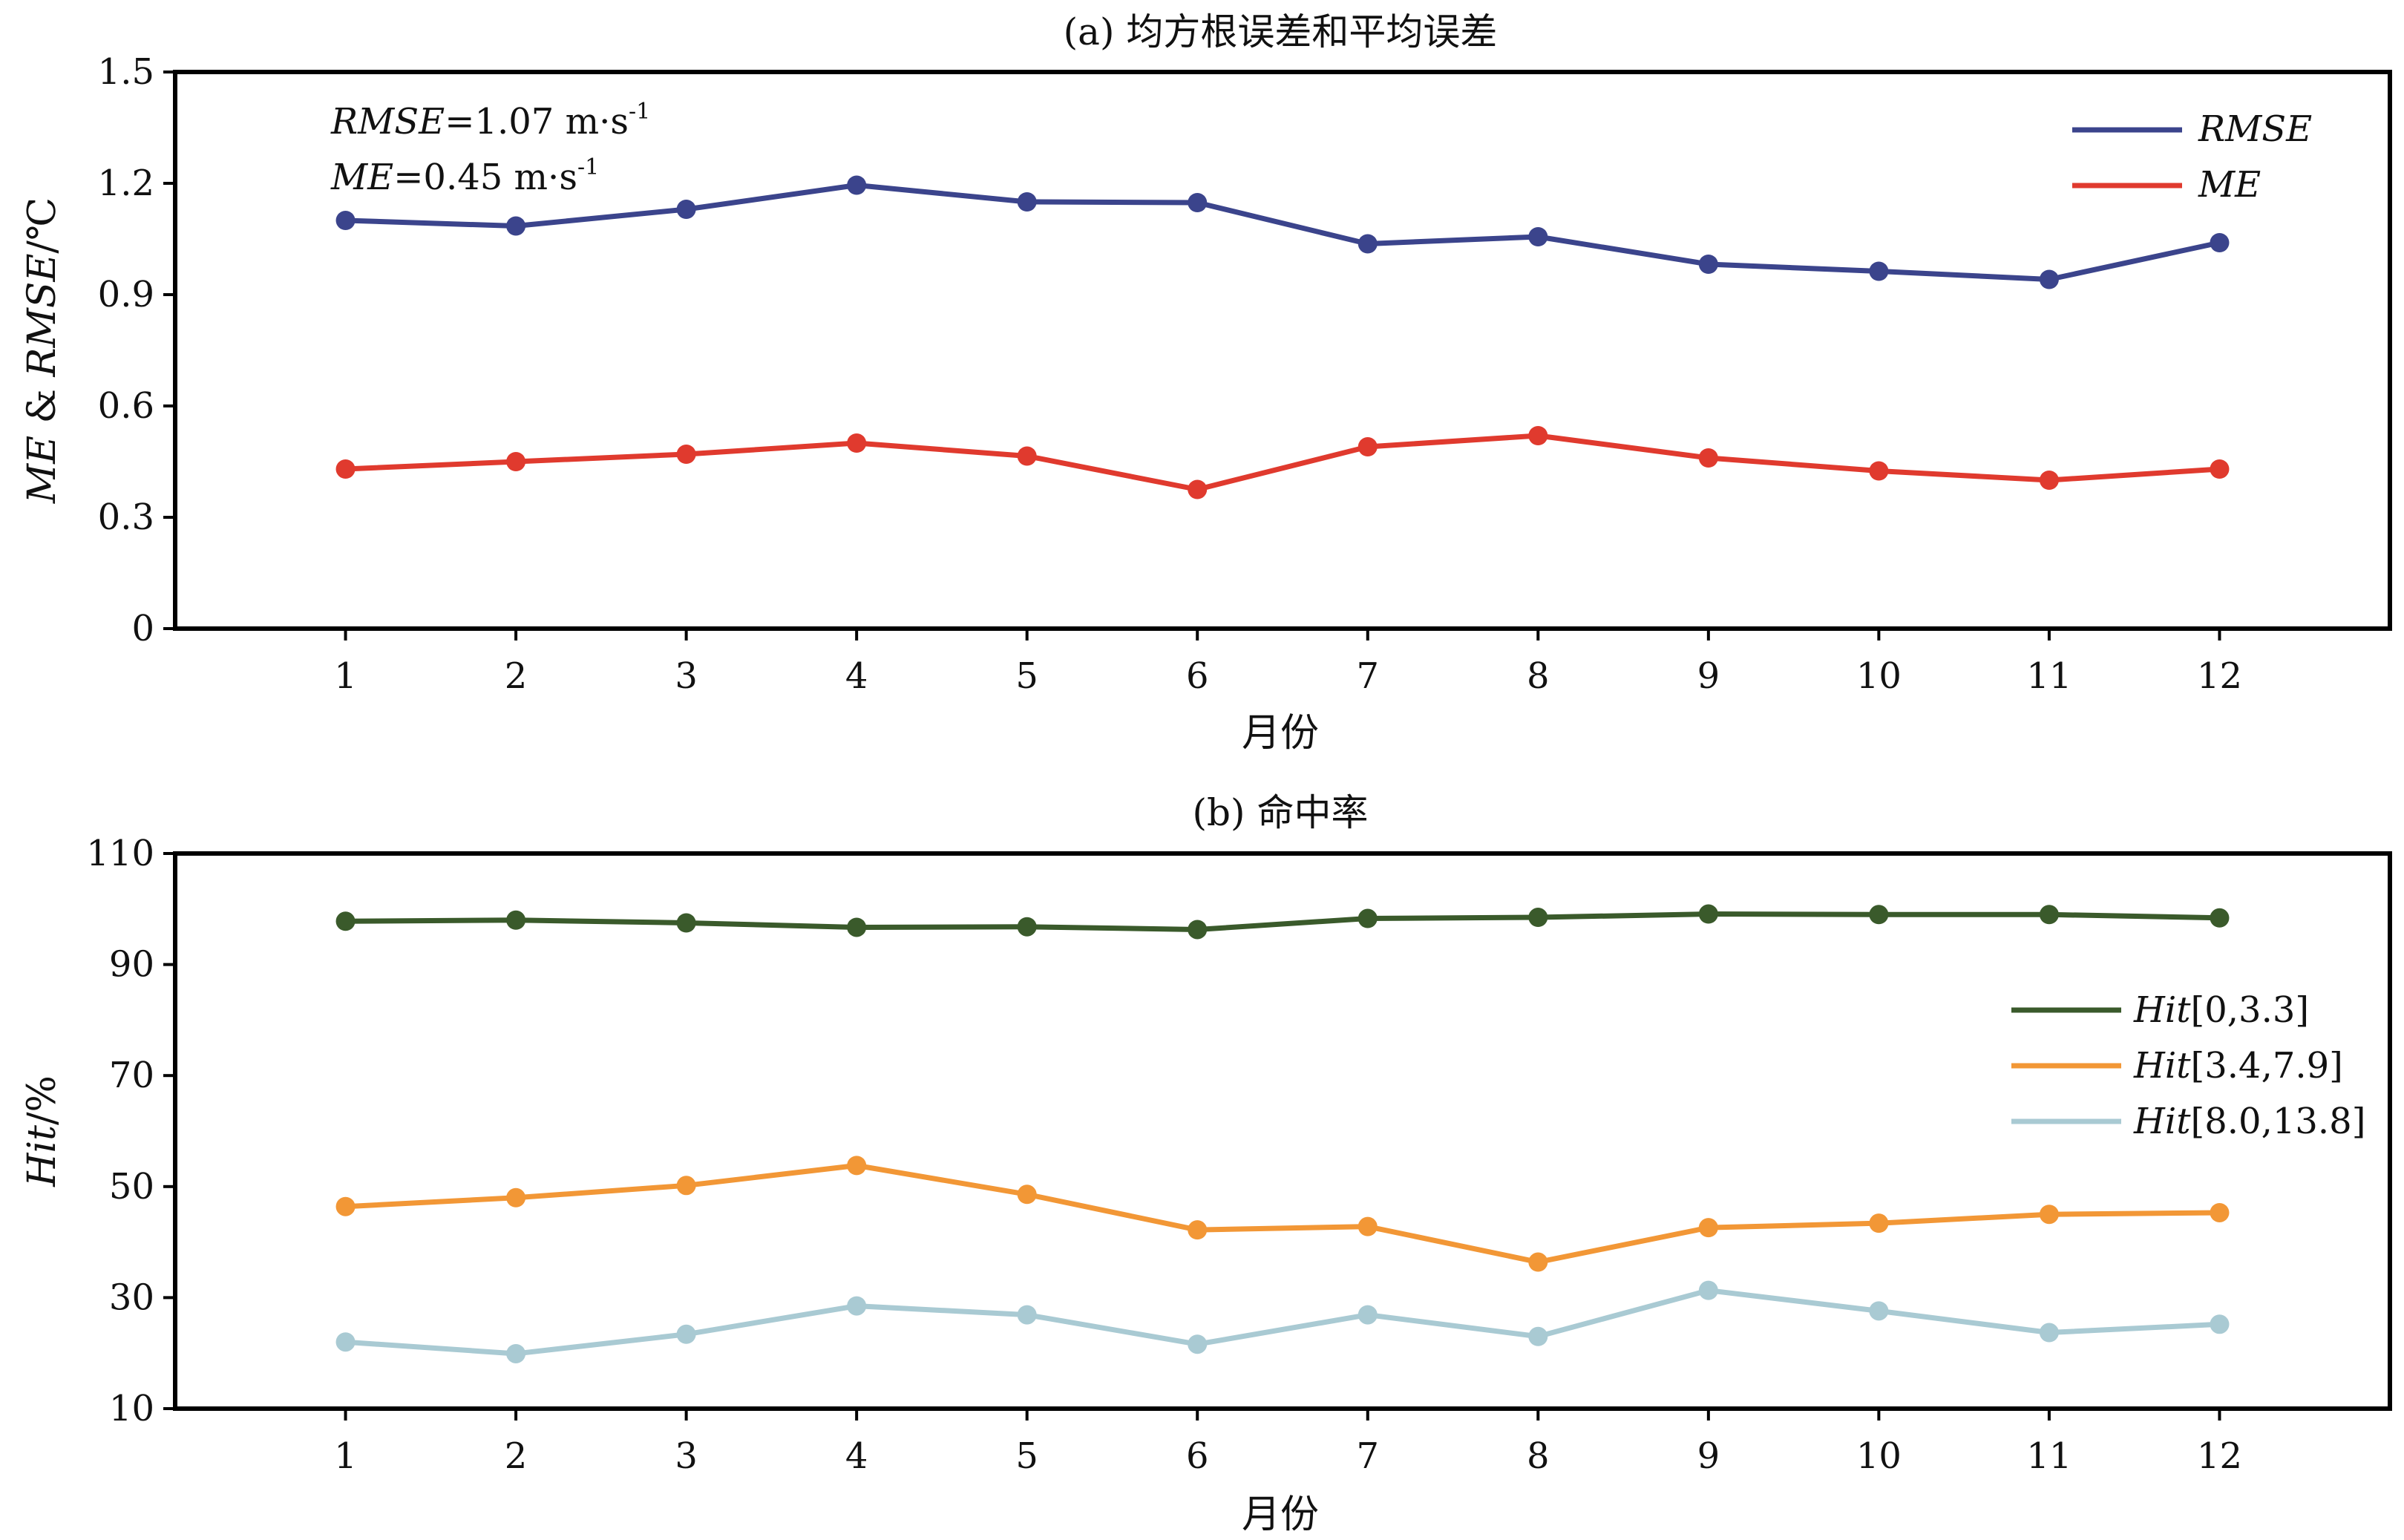  Describe the element at coordinates (126, 72) in the screenshot. I see `y-tick-label: 1.5` at that location.